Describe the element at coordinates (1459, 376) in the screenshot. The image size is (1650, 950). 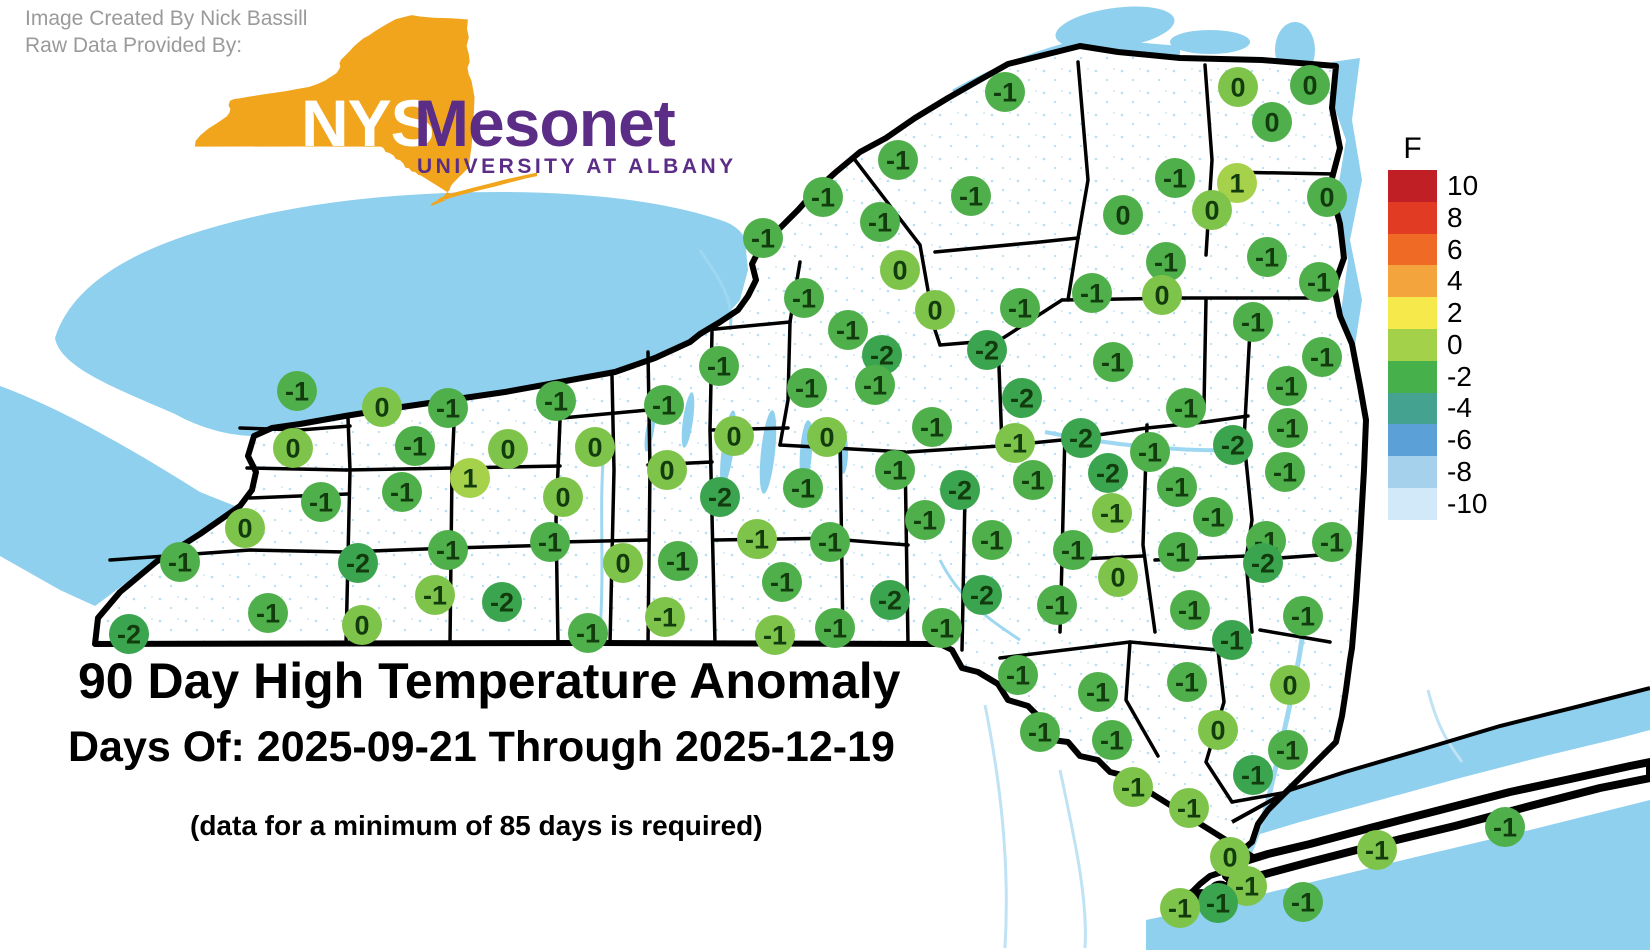
I see `legend-value-label: -2` at that location.